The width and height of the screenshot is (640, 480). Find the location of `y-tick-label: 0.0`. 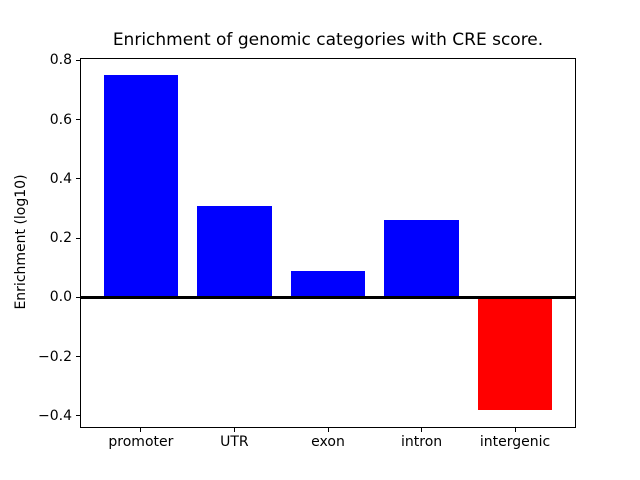

y-tick-label: 0.0 is located at coordinates (60, 297).